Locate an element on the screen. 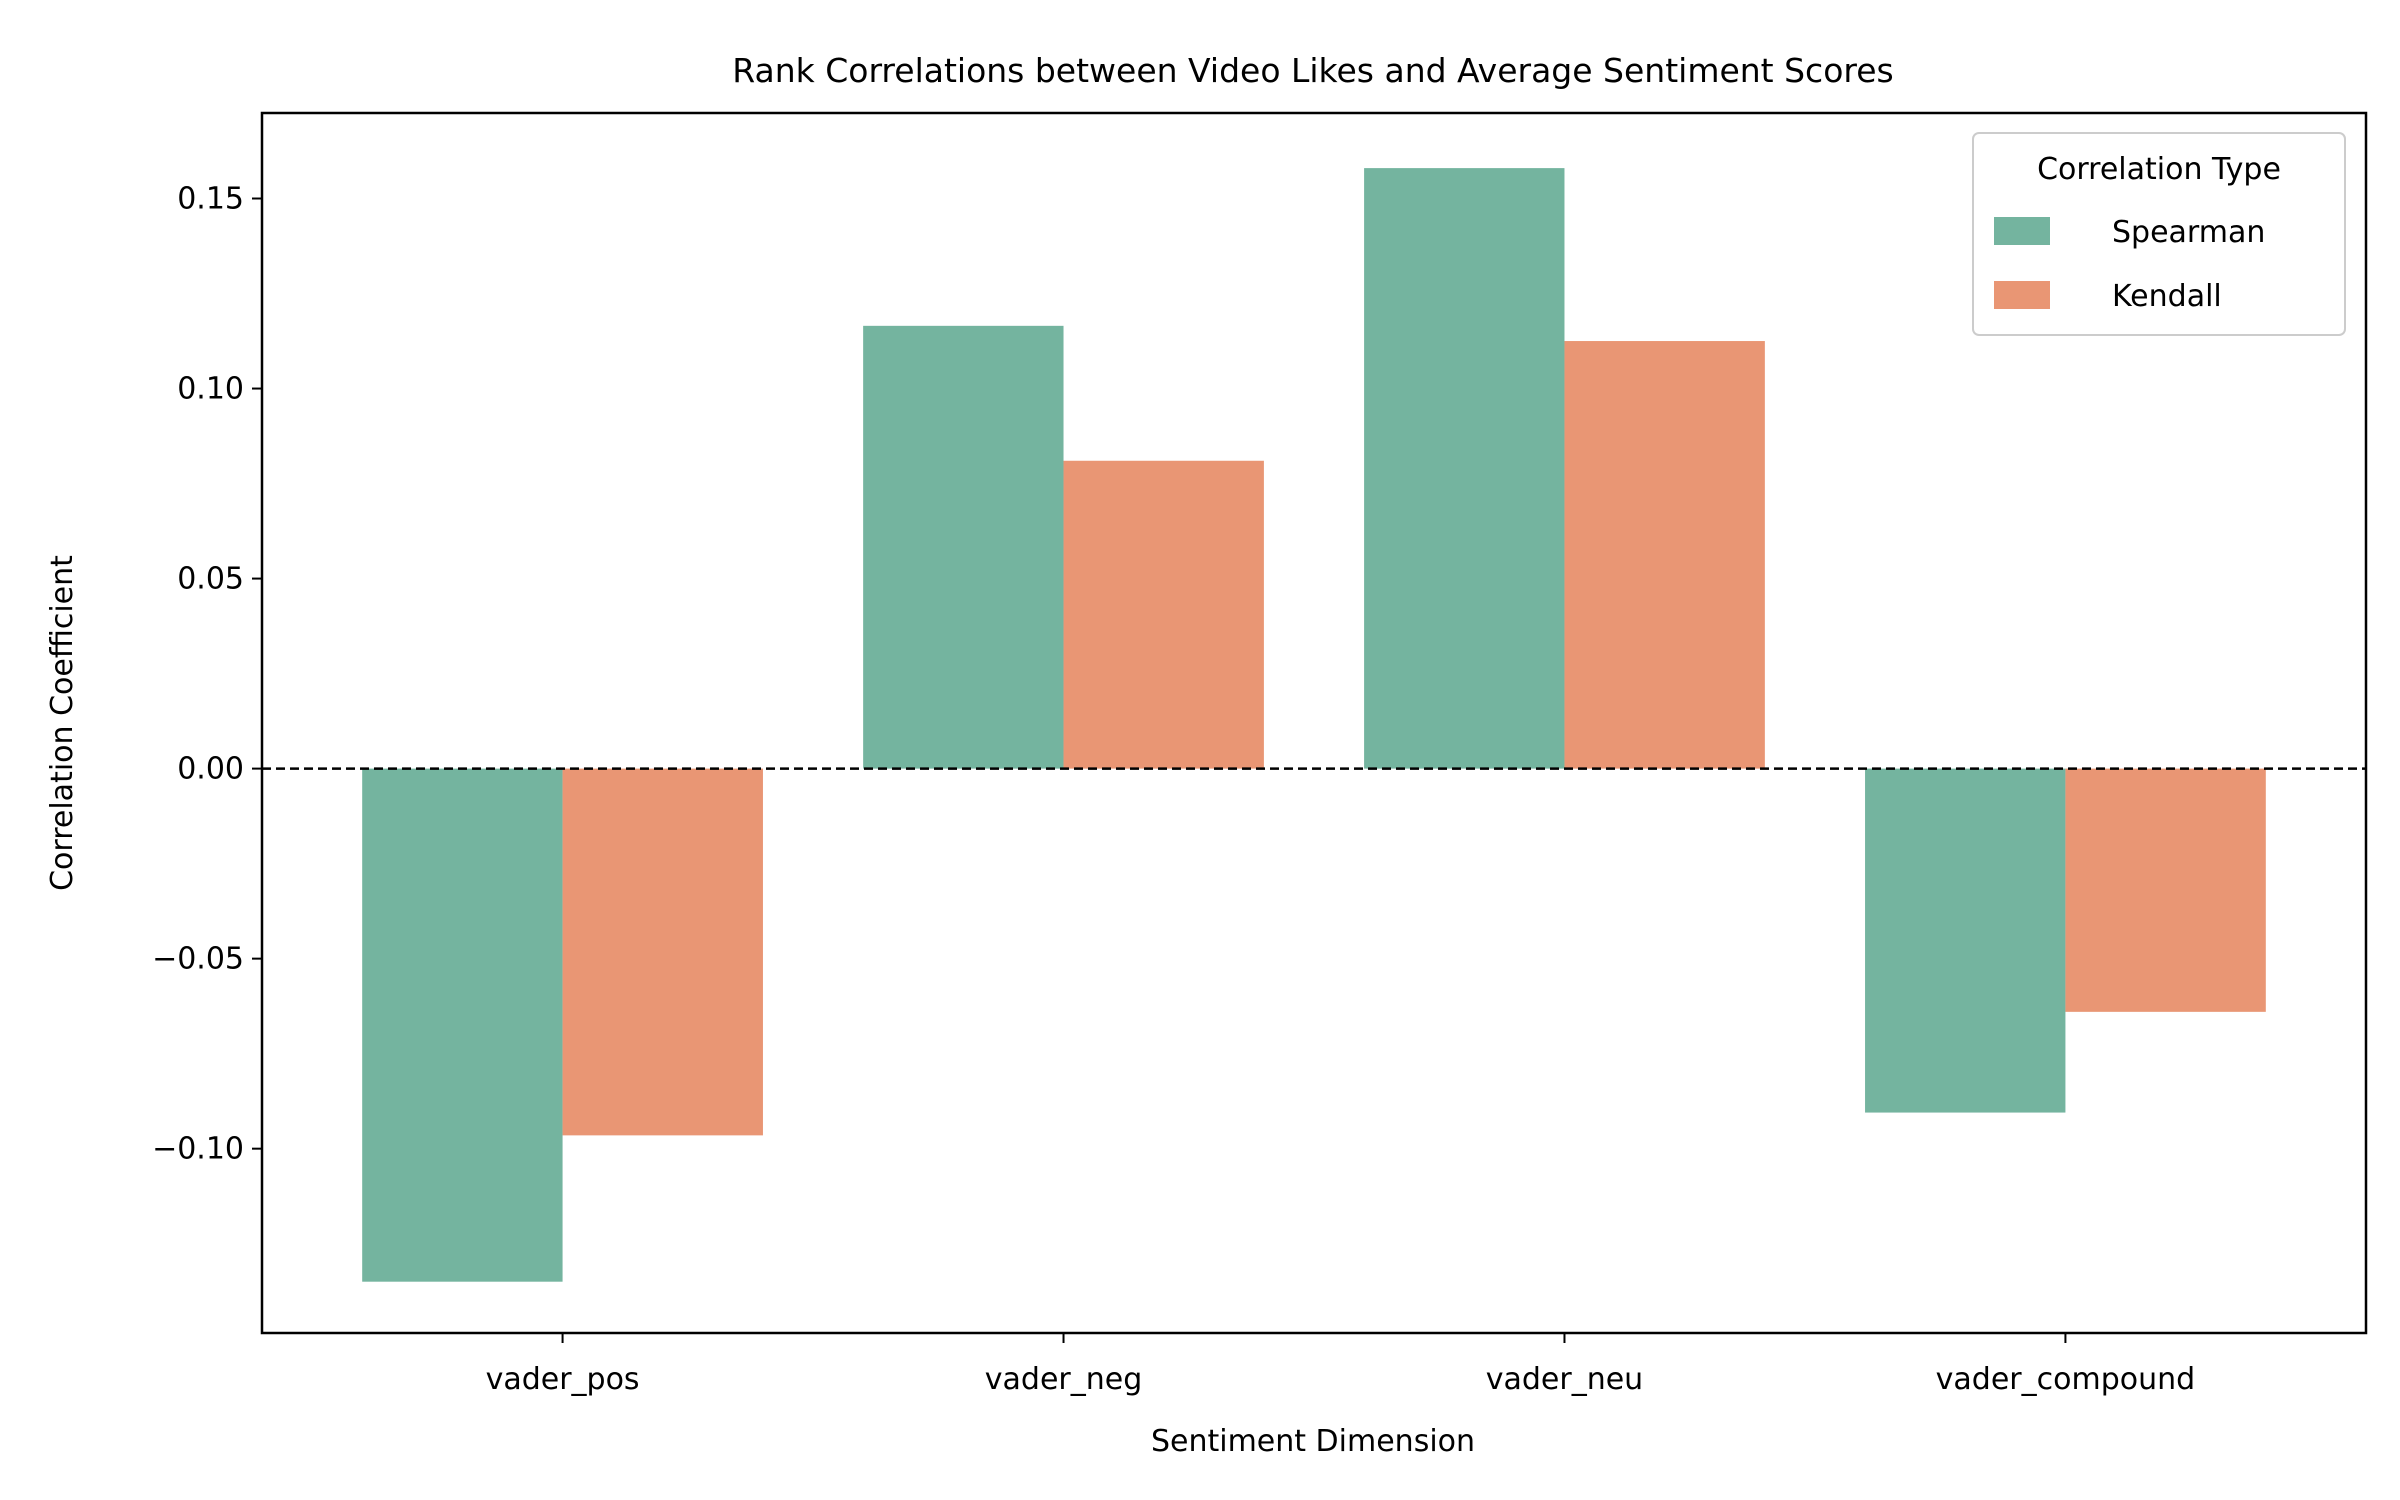  x-tick-label: vader_neu is located at coordinates (1564, 1379).